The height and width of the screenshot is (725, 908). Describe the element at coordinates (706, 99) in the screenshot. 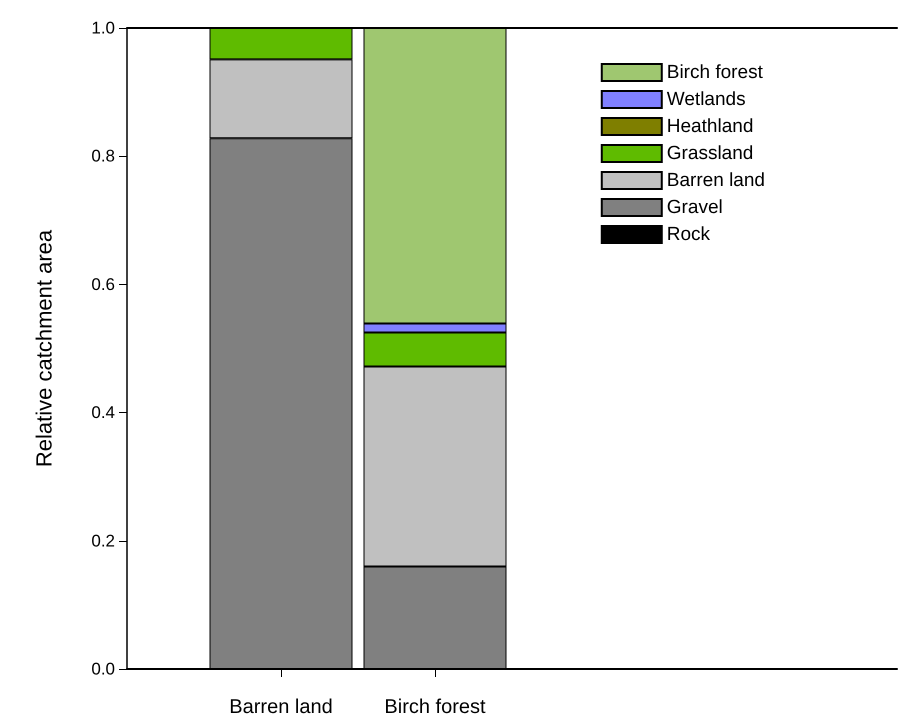

I see `legend-label: Wetlands` at that location.